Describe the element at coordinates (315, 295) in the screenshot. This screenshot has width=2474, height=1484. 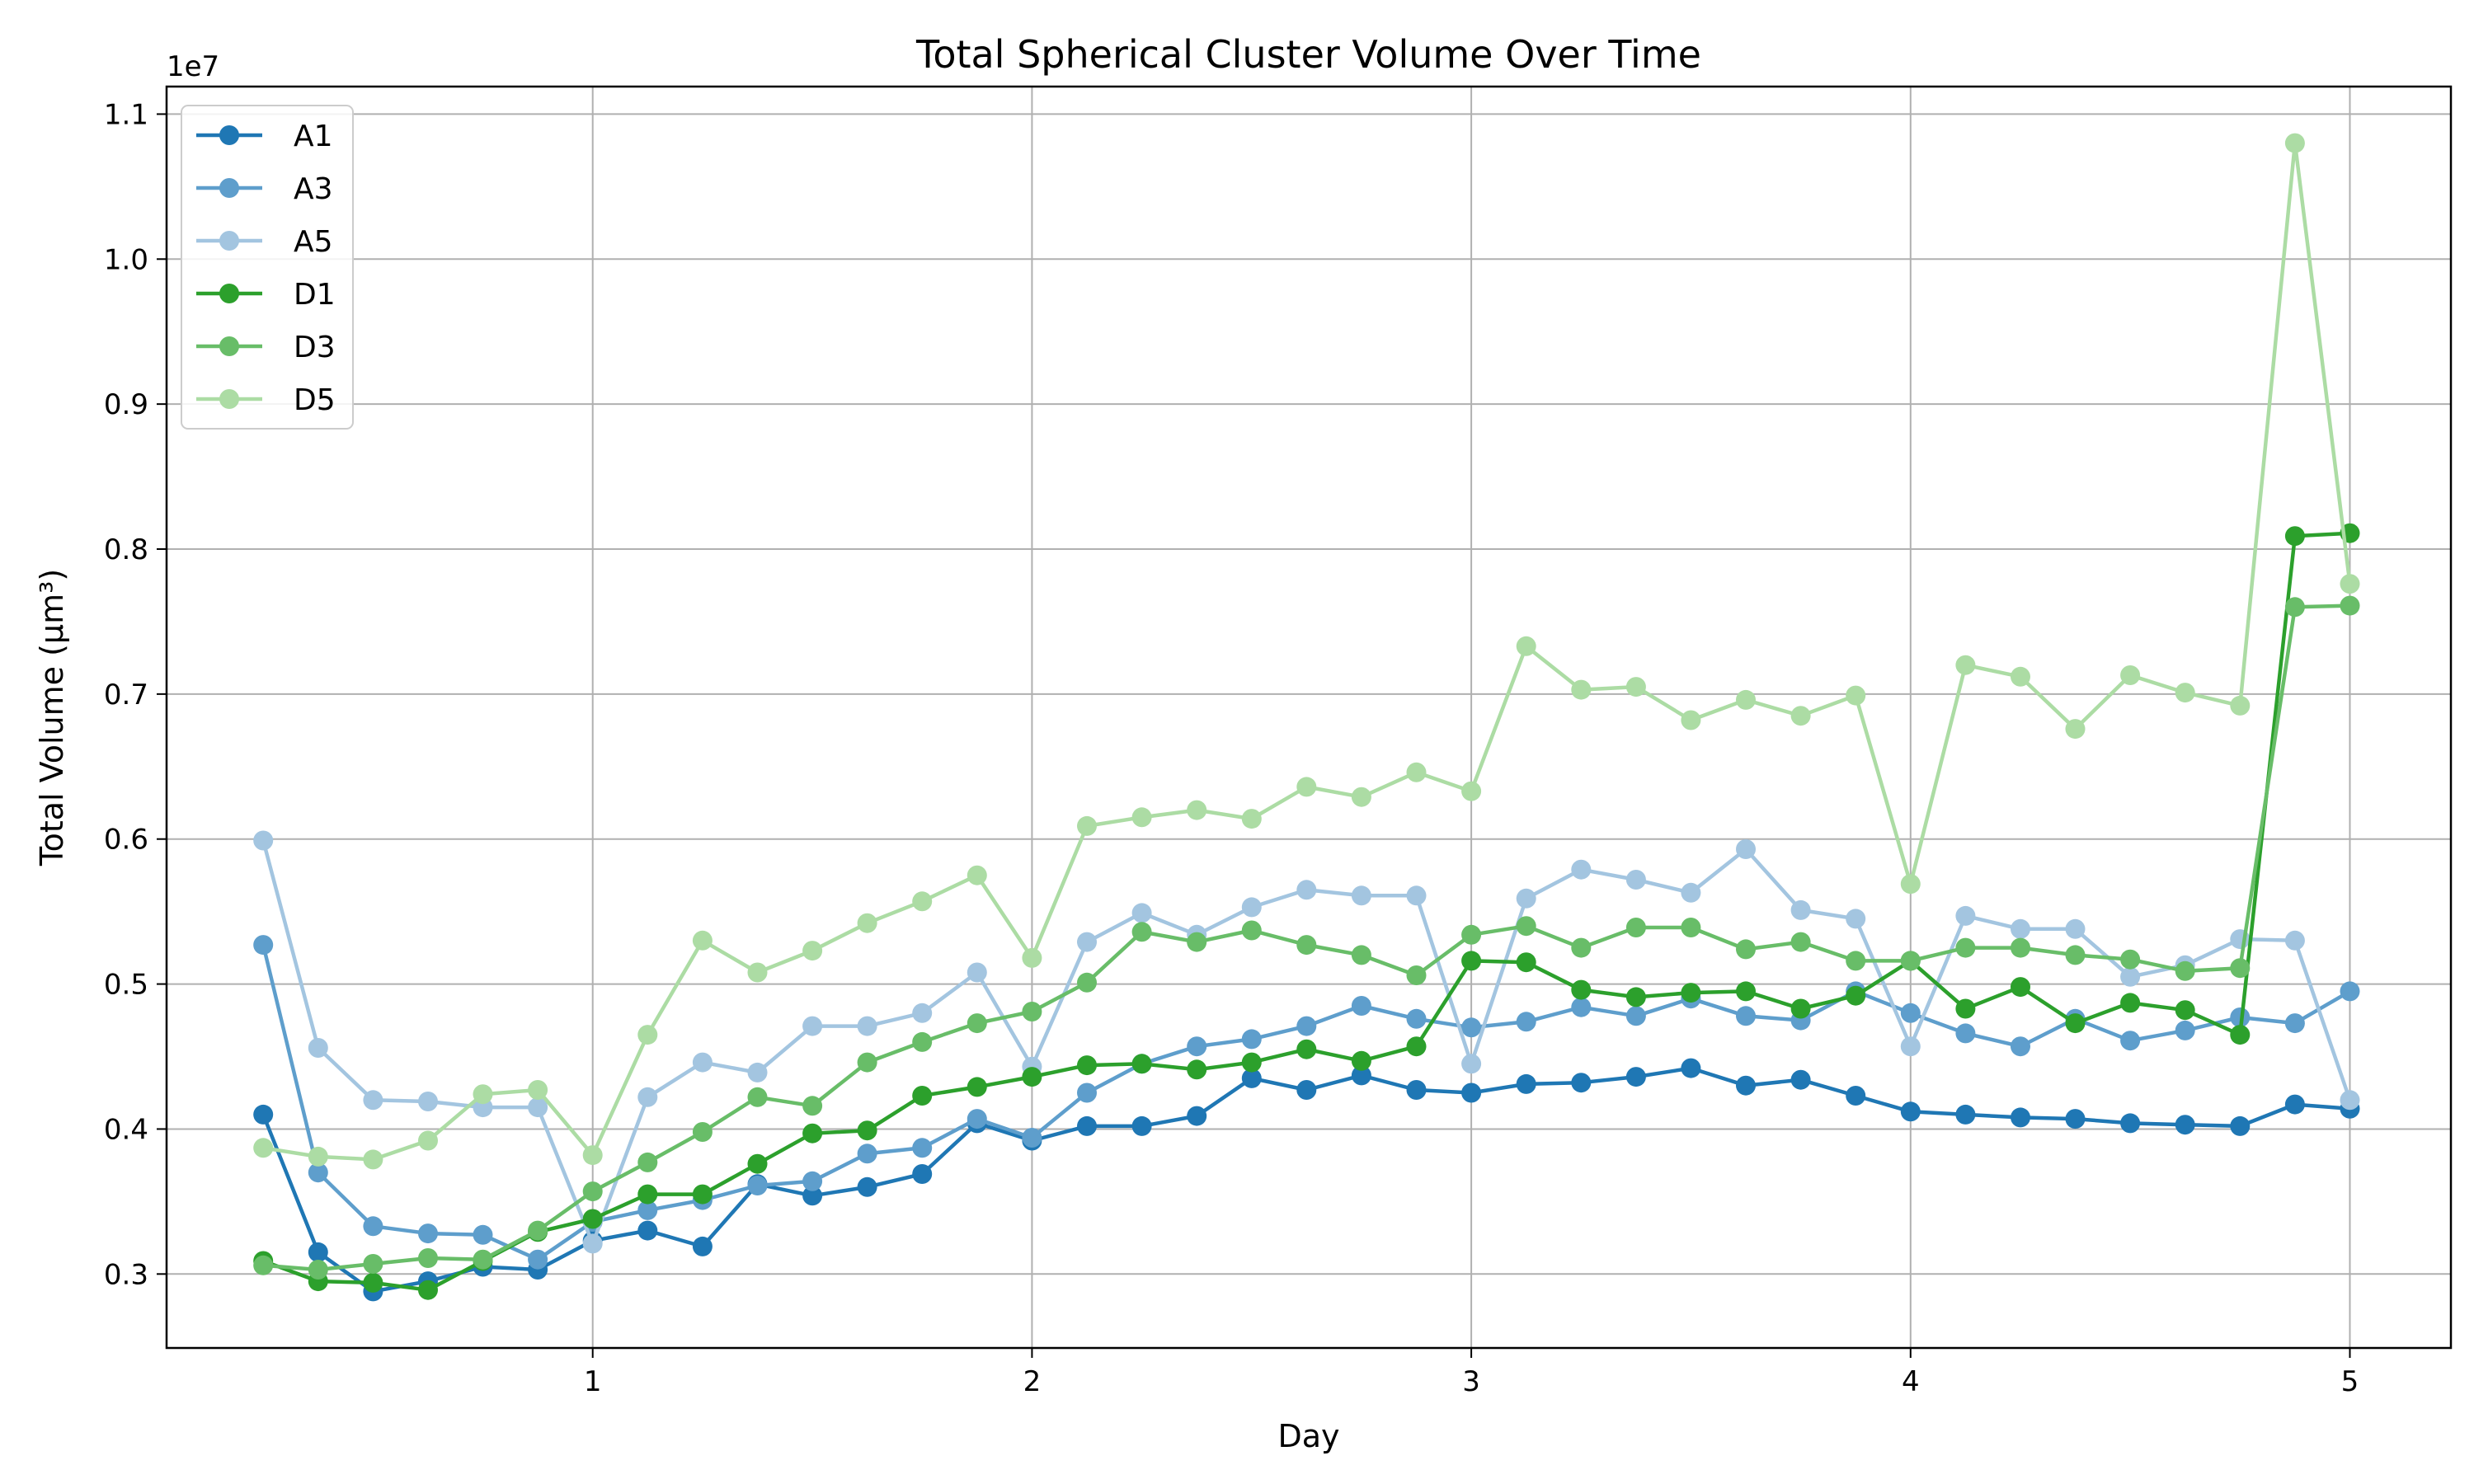
I see `legend-label: D1` at that location.